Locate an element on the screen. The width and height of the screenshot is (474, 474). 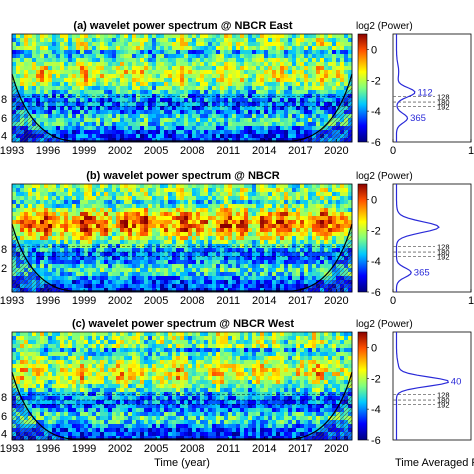
x-axis-label: Time (year) is located at coordinates (182, 463).